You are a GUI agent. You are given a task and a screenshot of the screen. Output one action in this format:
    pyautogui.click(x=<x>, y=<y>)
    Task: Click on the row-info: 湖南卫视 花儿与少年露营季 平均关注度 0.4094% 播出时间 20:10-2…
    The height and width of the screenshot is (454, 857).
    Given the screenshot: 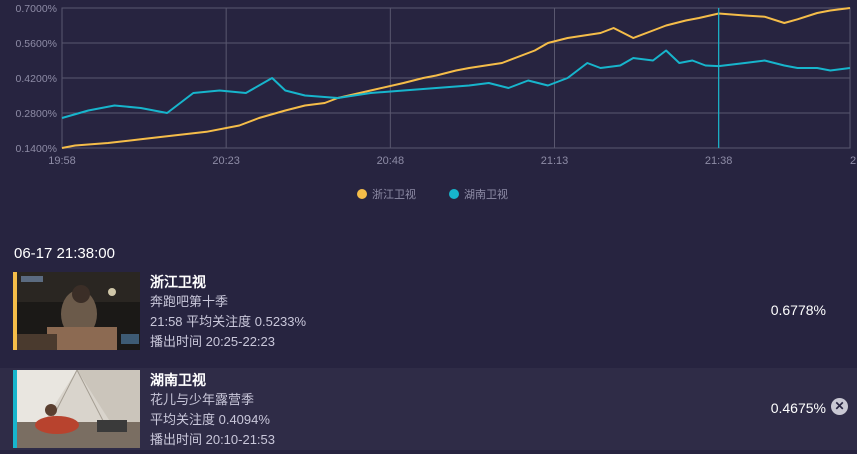 What is the action you would take?
    pyautogui.click(x=212, y=410)
    